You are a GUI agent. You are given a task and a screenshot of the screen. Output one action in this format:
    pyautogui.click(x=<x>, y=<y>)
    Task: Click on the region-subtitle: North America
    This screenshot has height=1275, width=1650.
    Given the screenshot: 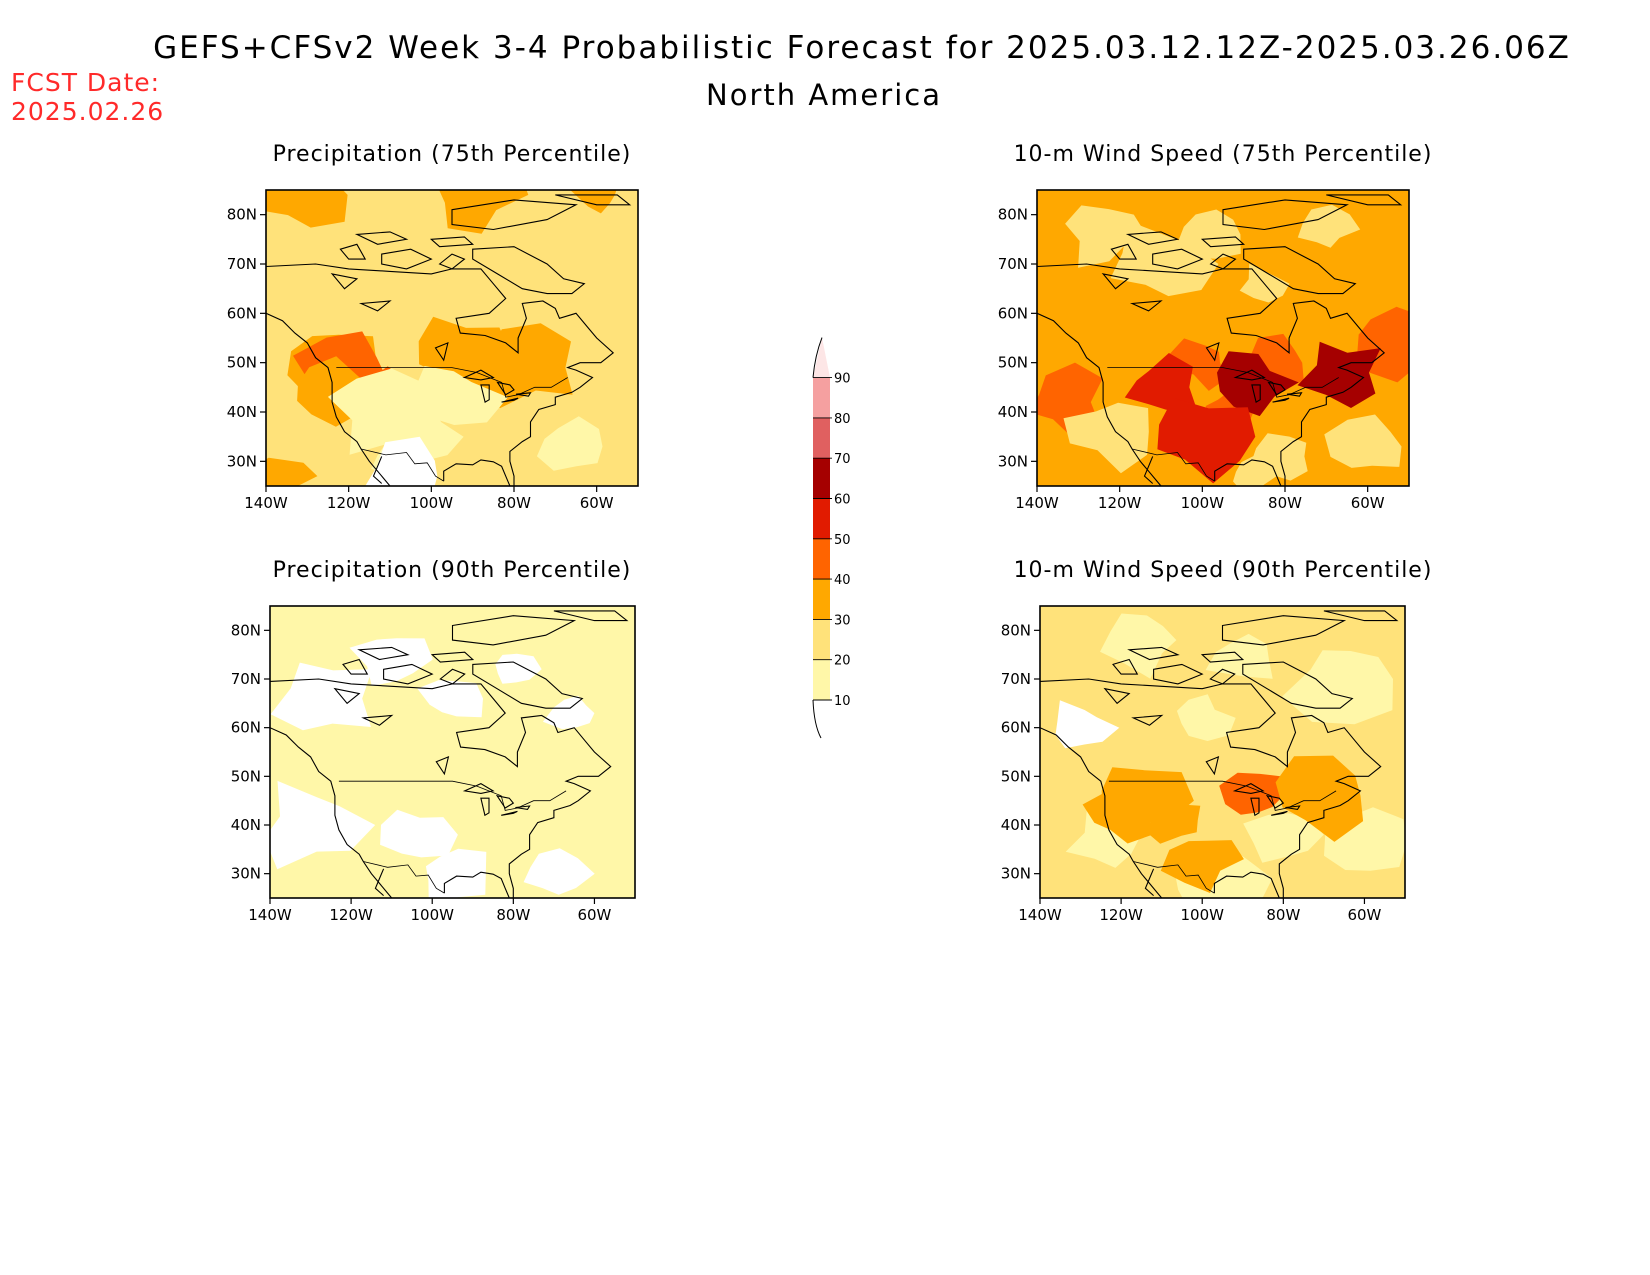 What is the action you would take?
    pyautogui.click(x=824, y=95)
    